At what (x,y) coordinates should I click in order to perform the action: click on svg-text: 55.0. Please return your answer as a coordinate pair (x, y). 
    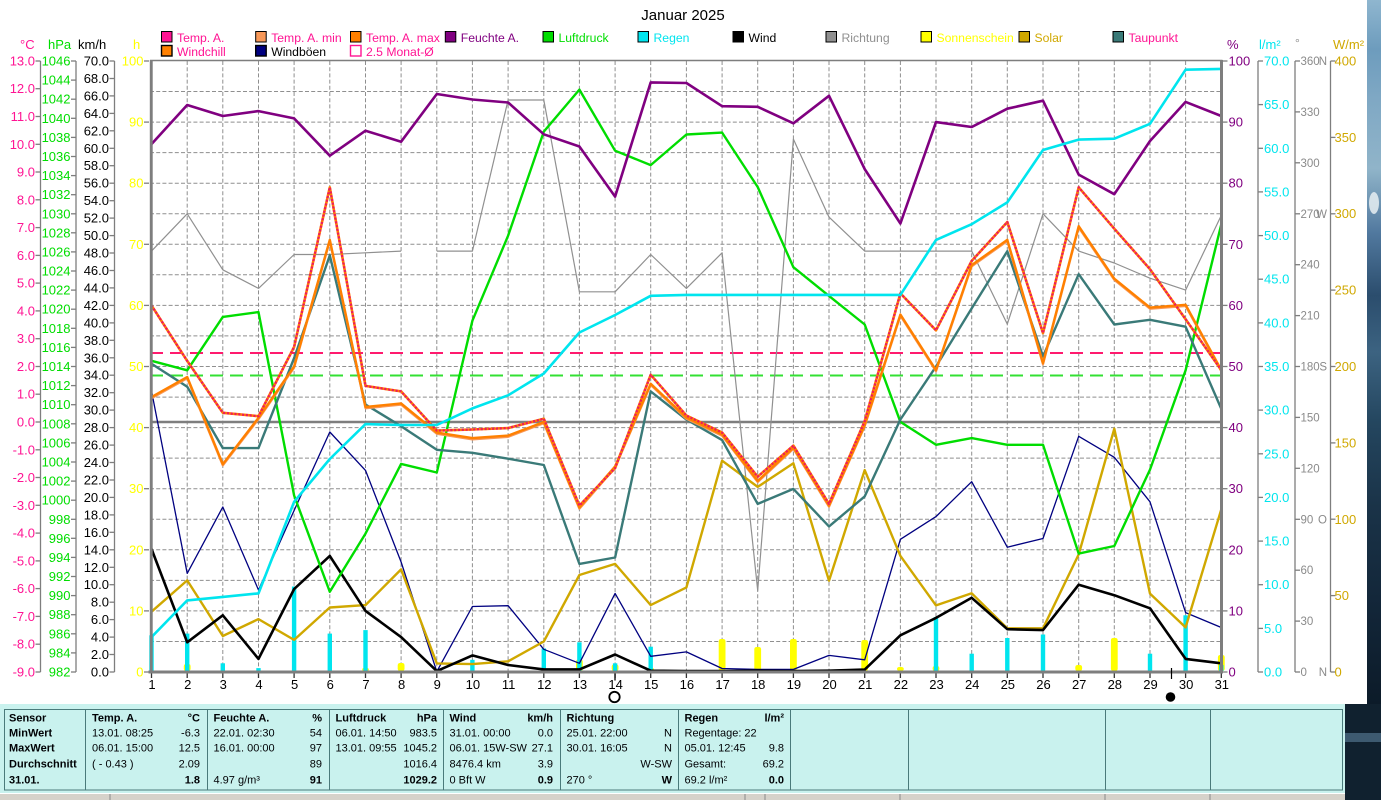
    Looking at the image, I should click on (1276, 191).